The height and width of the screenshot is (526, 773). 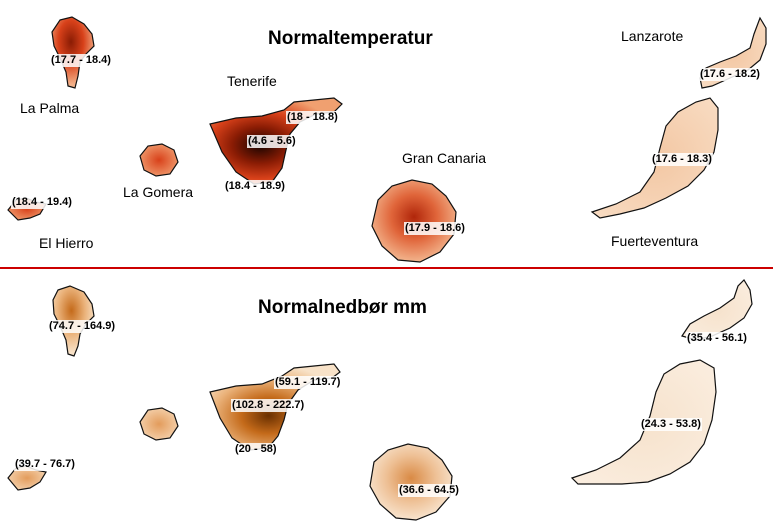 I want to click on la-gomera-temperature-shape, so click(x=159, y=160).